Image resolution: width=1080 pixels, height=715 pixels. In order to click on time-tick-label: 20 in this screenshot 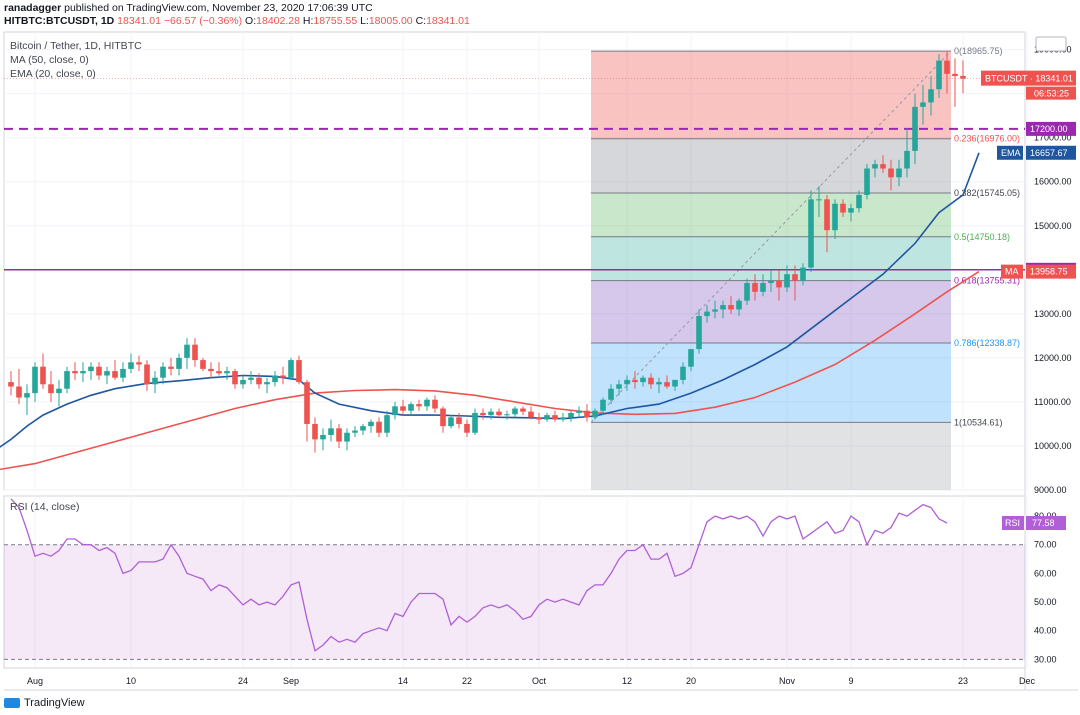, I will do `click(691, 681)`.